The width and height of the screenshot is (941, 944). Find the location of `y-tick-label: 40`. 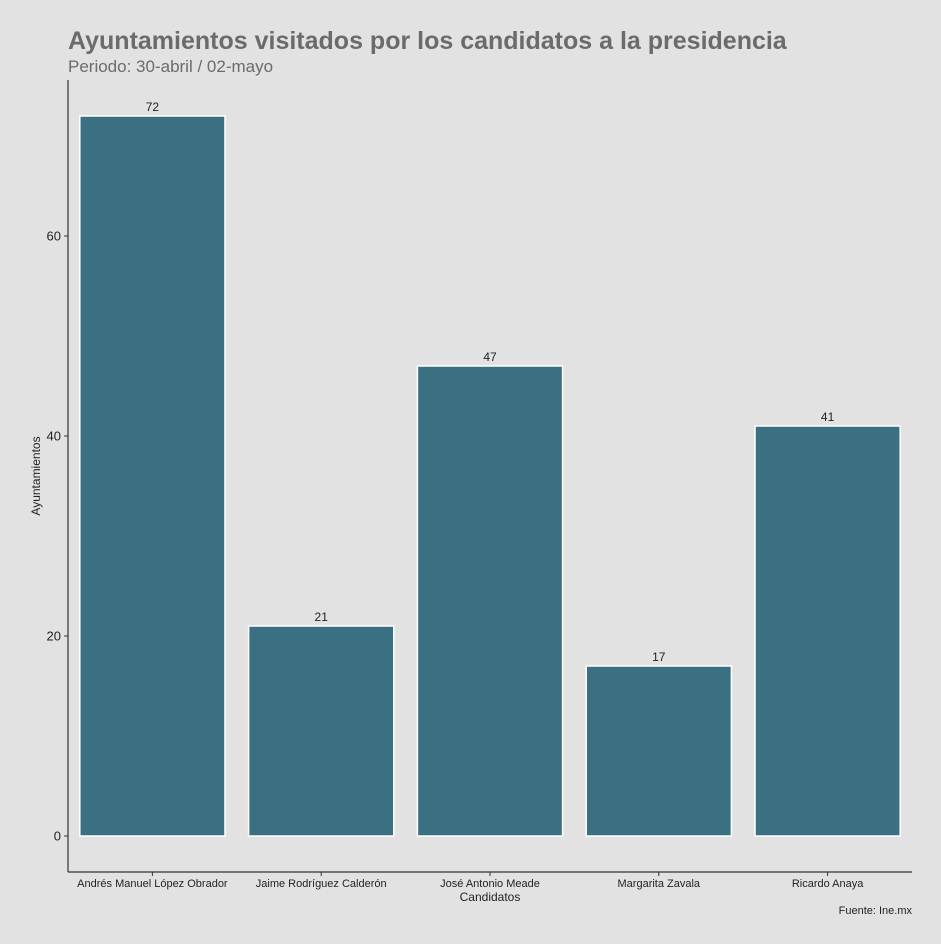

y-tick-label: 40 is located at coordinates (54, 436).